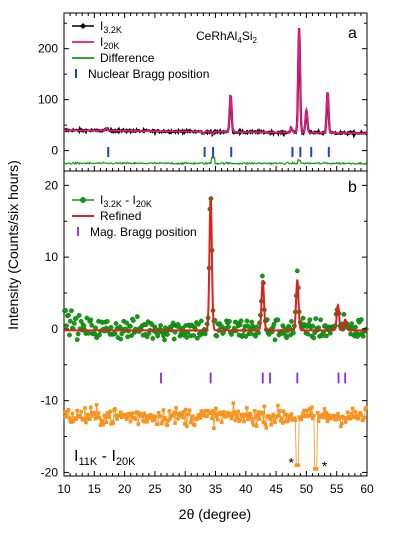 The width and height of the screenshot is (400, 550). What do you see at coordinates (48, 49) in the screenshot?
I see `y-tick-label: 200` at bounding box center [48, 49].